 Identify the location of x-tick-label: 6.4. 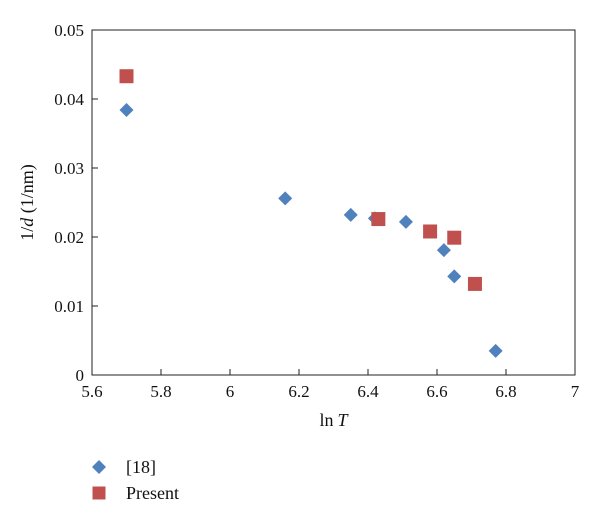
(368, 391).